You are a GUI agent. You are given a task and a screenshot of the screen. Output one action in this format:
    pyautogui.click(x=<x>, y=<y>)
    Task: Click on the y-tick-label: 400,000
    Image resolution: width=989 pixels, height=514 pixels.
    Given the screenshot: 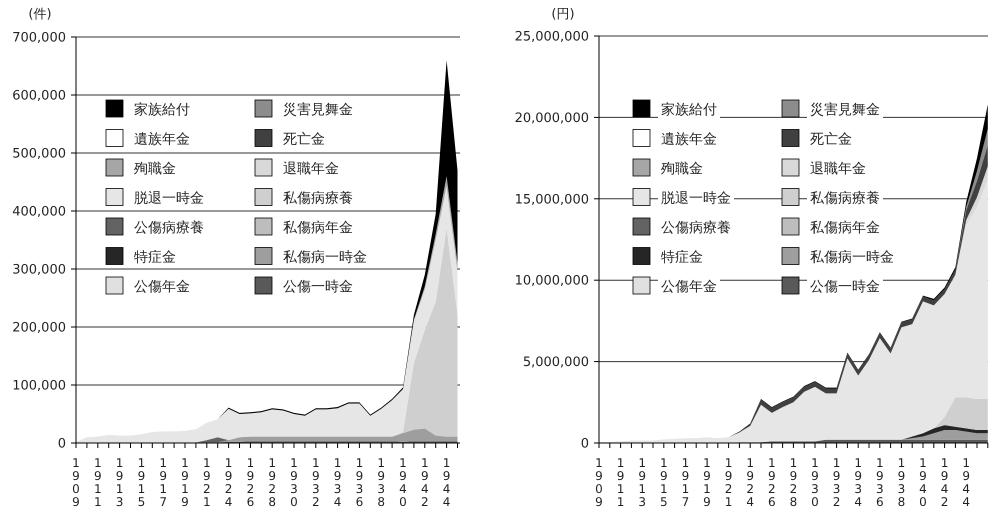 What is the action you would take?
    pyautogui.click(x=39, y=212)
    